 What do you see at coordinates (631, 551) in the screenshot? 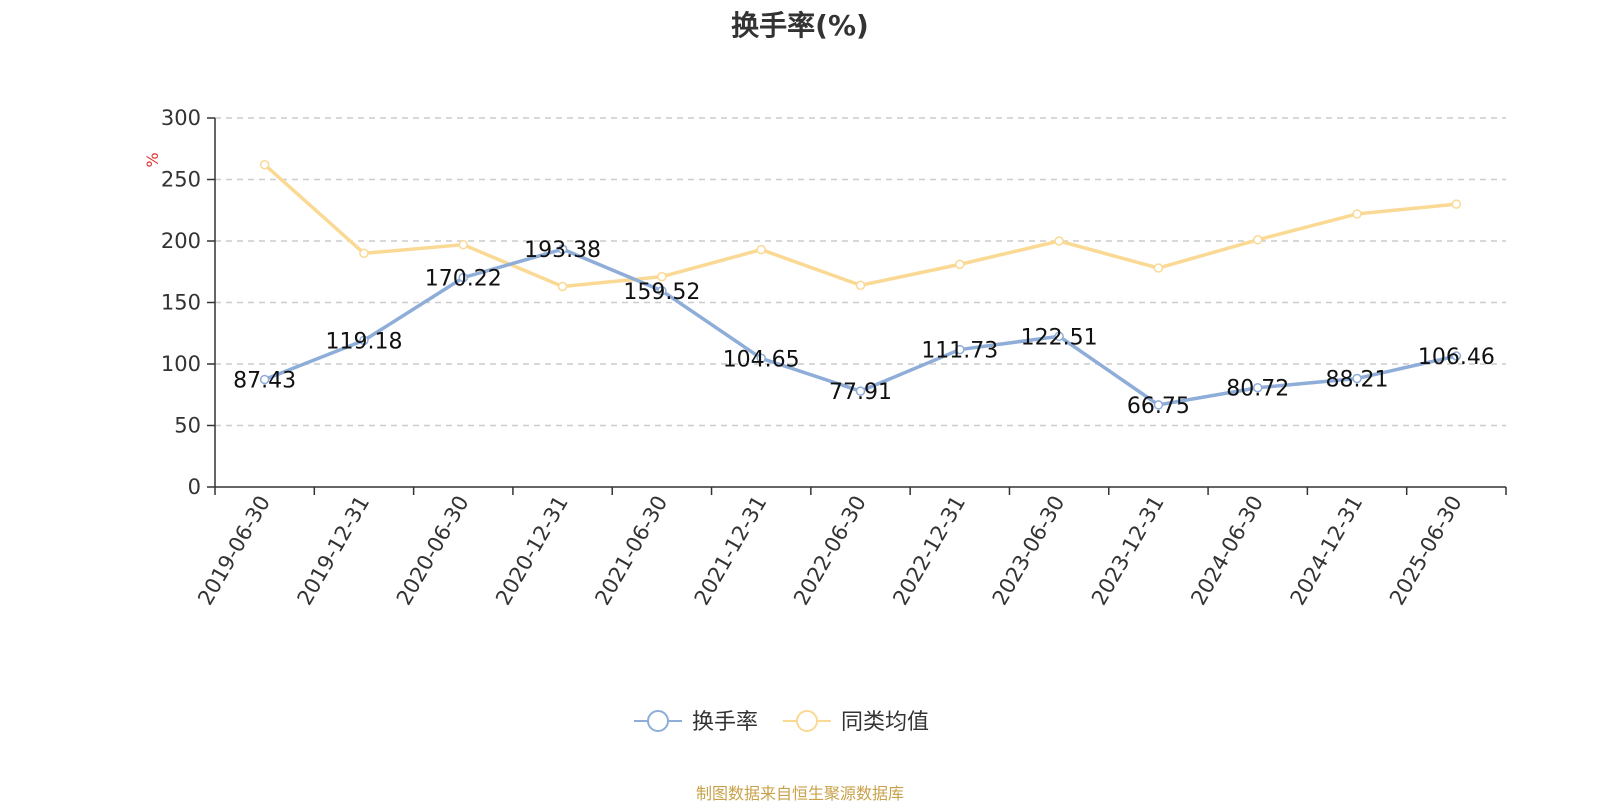
I see `x-tick-label: 2021-06-30` at bounding box center [631, 551].